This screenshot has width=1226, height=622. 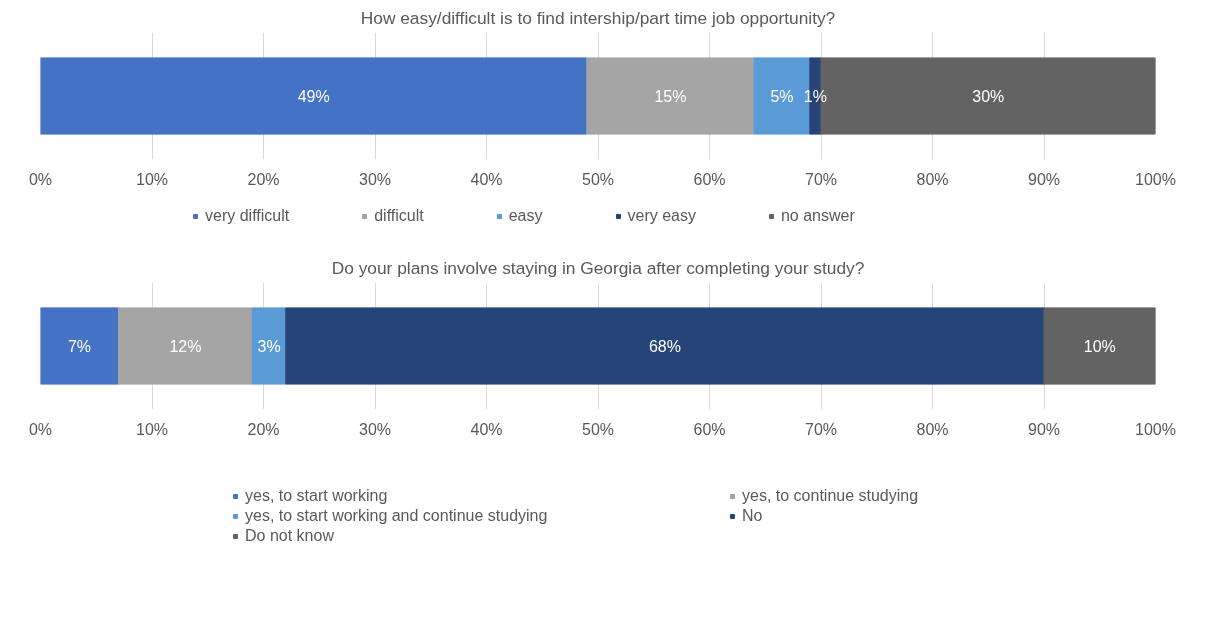 I want to click on data-label: 12%, so click(x=185, y=346).